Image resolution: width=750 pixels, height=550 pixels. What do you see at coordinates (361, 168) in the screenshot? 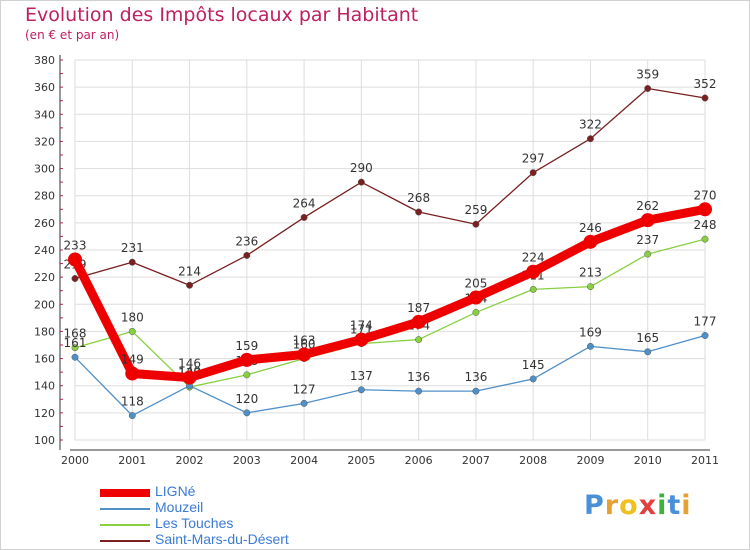
I see `data-label-0: 290` at bounding box center [361, 168].